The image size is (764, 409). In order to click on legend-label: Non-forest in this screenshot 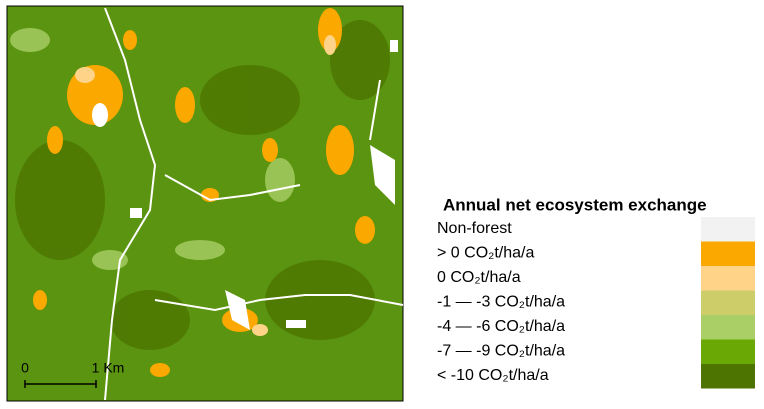, I will do `click(474, 228)`.